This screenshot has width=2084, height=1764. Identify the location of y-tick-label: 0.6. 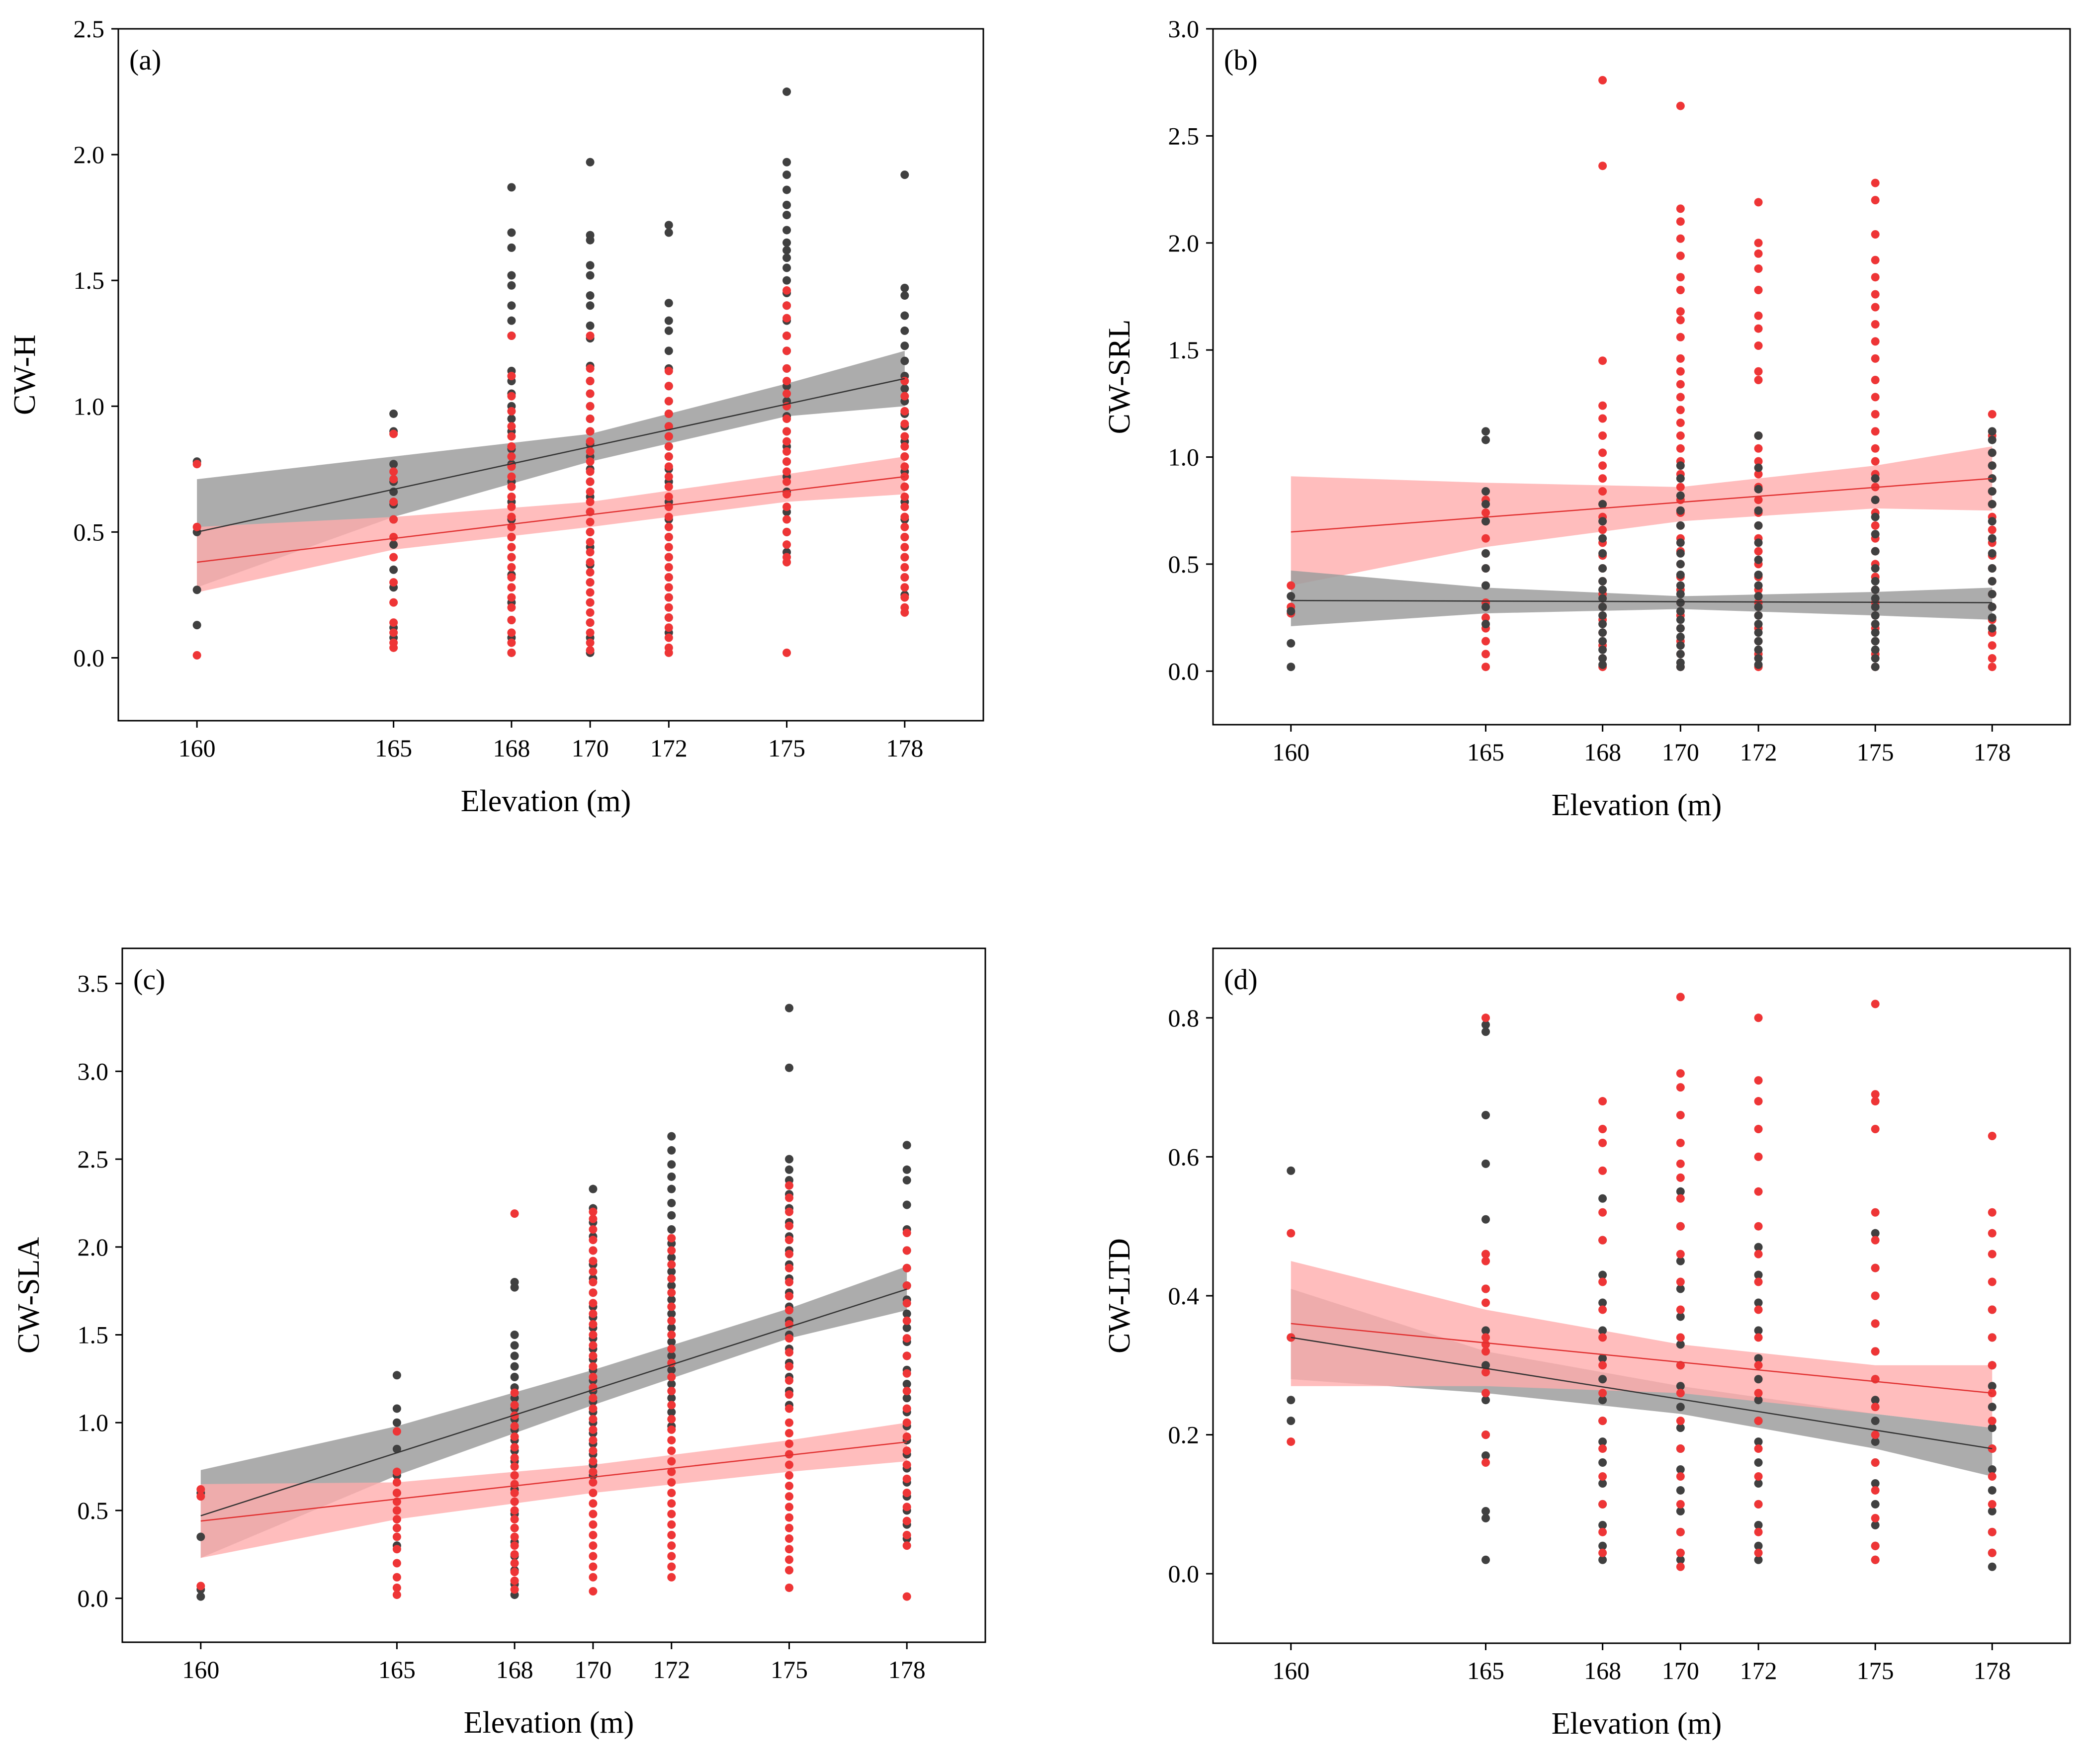
(1184, 1157).